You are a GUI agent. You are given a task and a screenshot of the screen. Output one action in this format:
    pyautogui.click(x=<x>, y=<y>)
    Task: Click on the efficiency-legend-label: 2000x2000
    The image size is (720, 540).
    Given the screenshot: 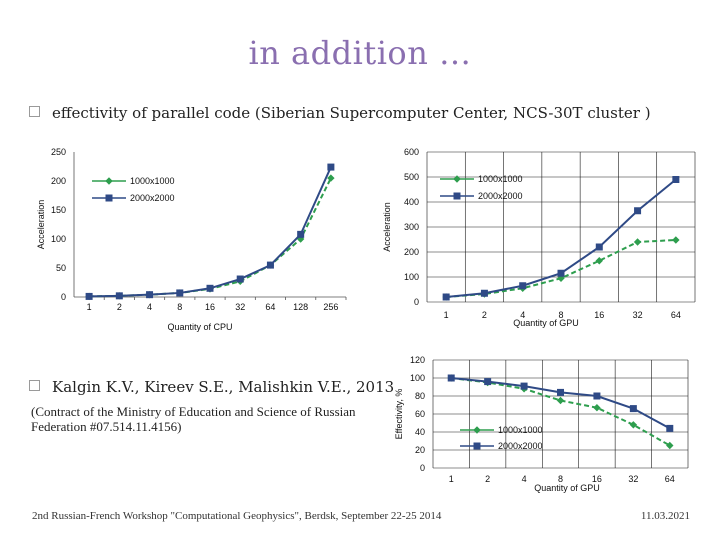 What is the action you would take?
    pyautogui.click(x=520, y=446)
    